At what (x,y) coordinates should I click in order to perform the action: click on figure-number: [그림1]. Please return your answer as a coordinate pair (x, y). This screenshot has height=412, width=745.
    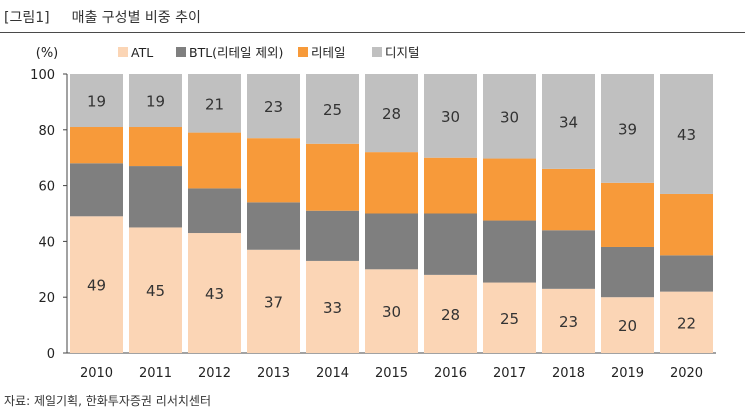
    Looking at the image, I should click on (27, 18).